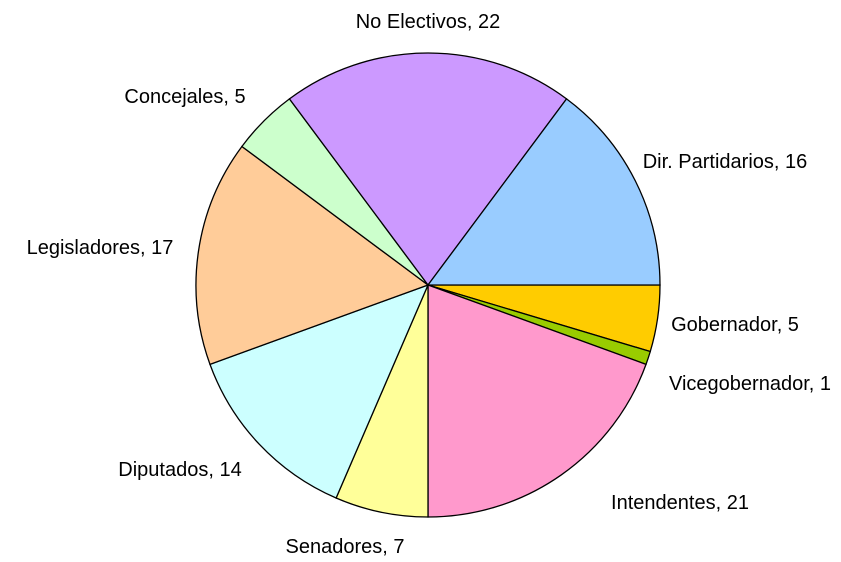 The height and width of the screenshot is (562, 841). I want to click on slice-label: Vicegobernador, 1, so click(750, 384).